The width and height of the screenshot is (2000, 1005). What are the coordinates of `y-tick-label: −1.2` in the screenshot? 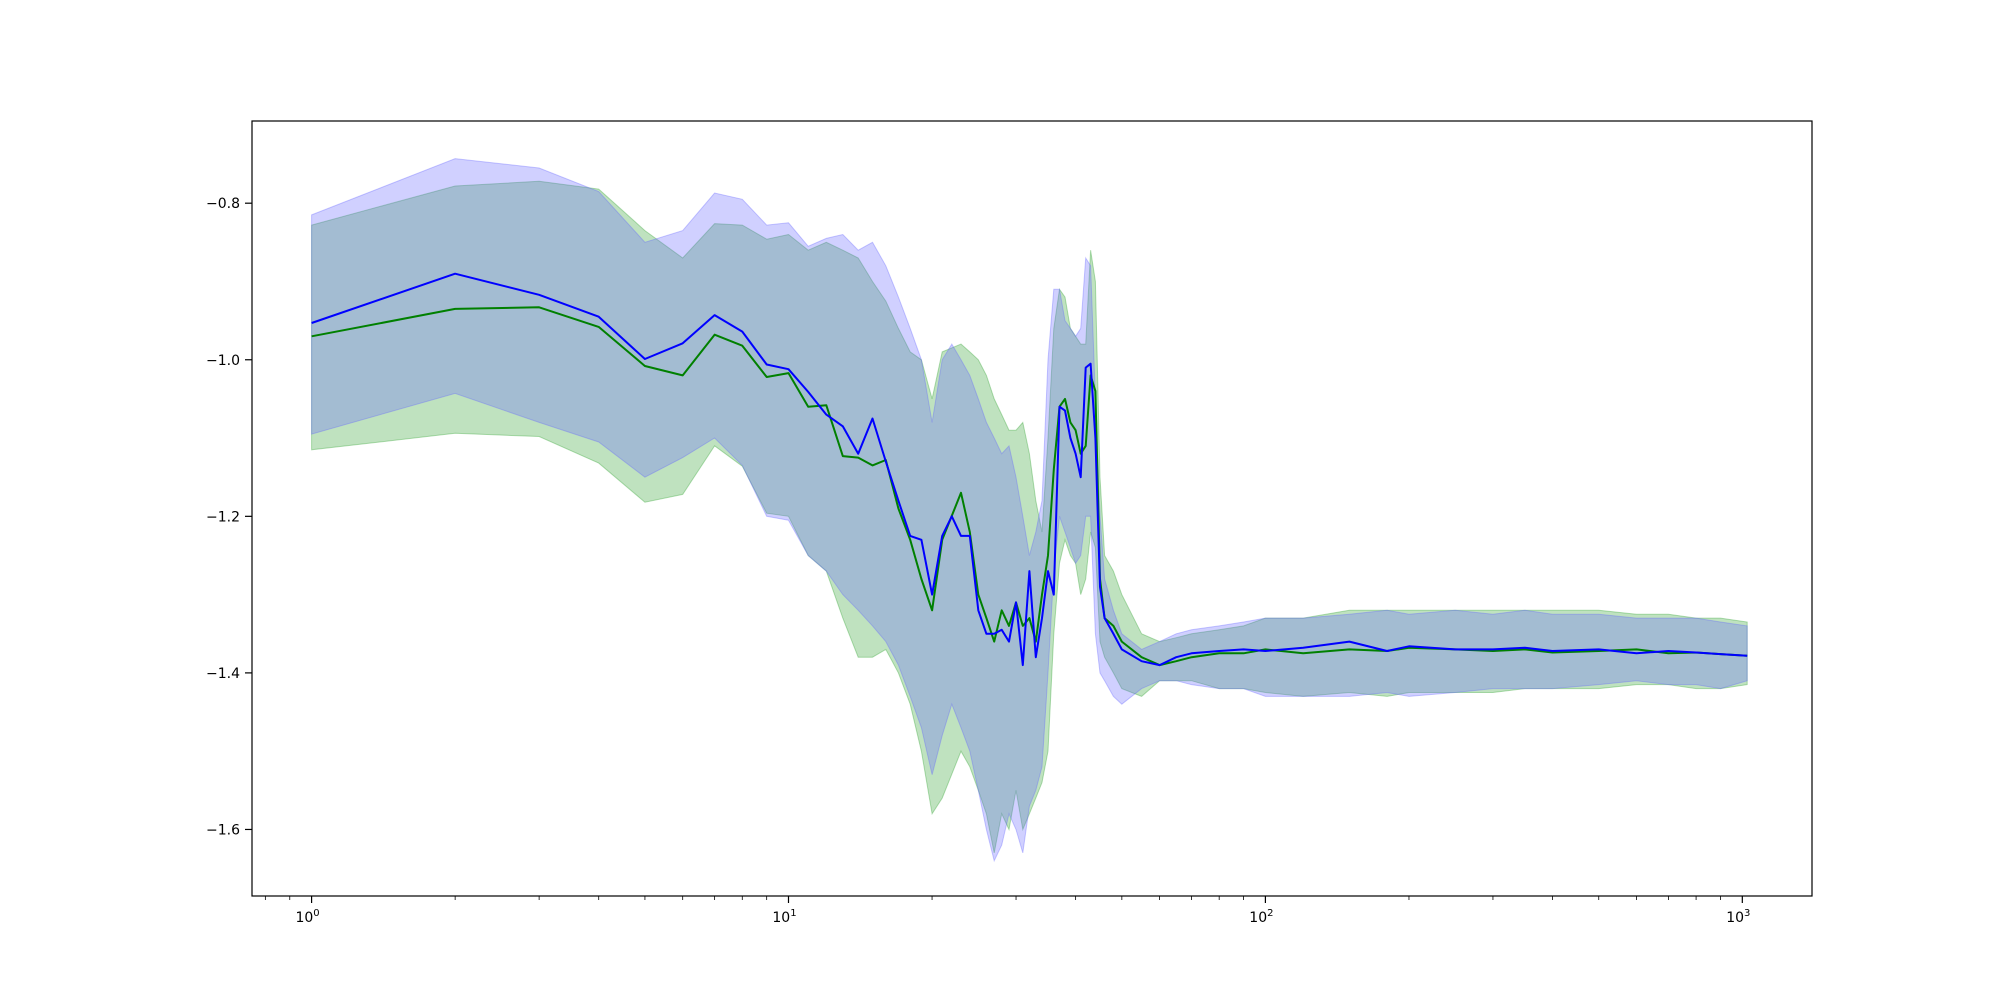 It's located at (223, 517).